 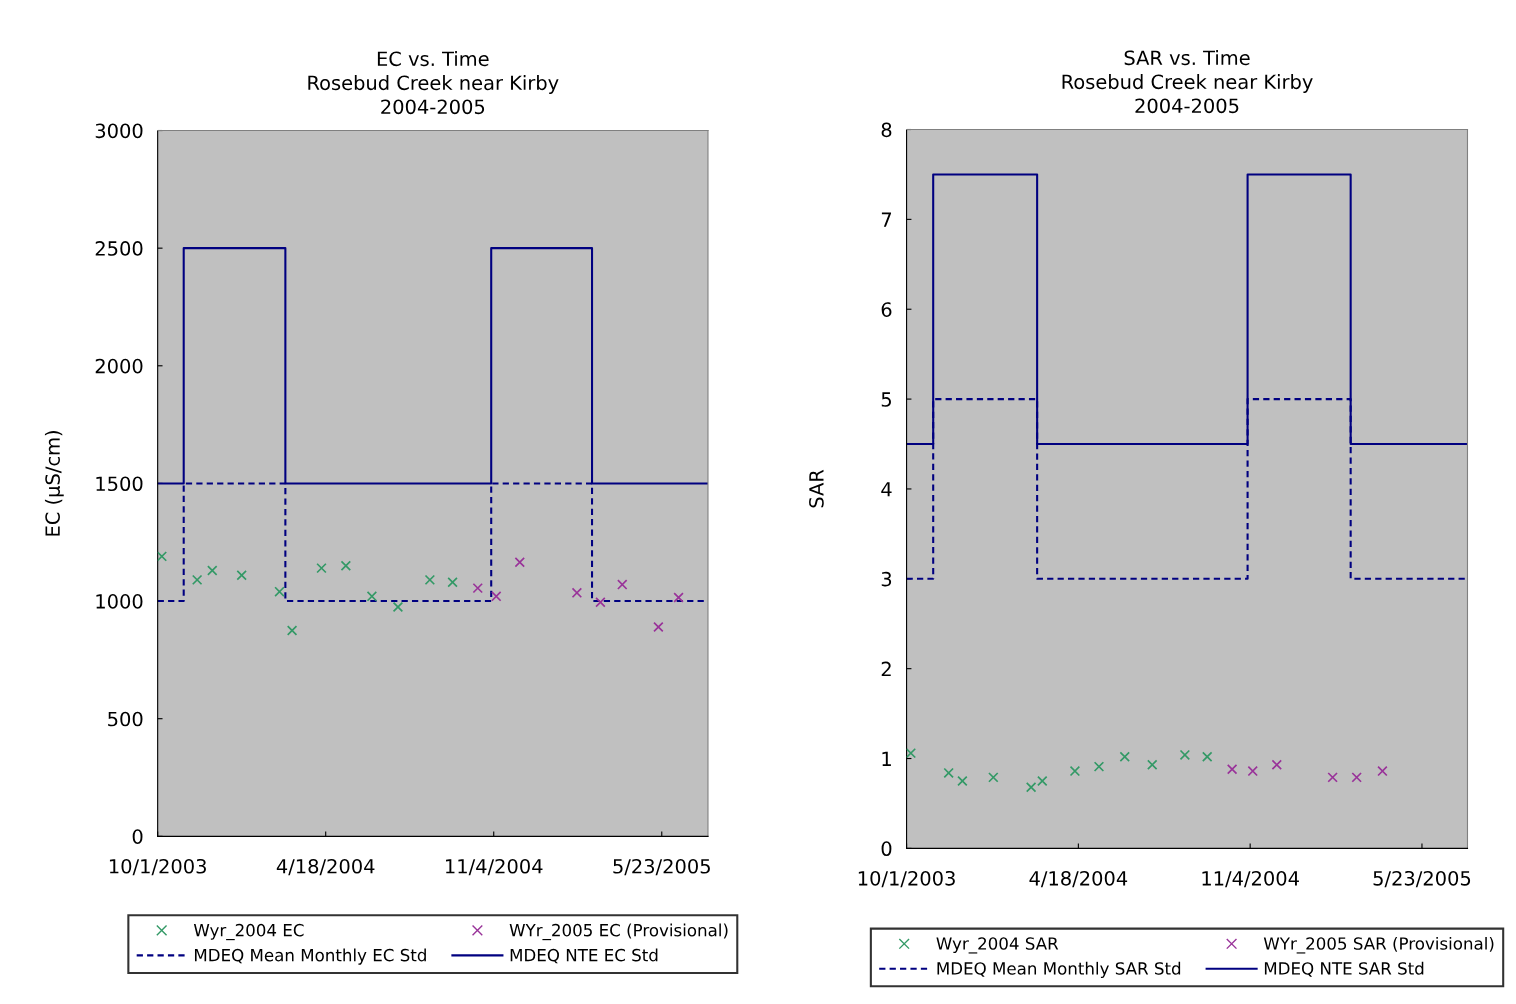 I want to click on y-tick-label: 2000, so click(x=119, y=366).